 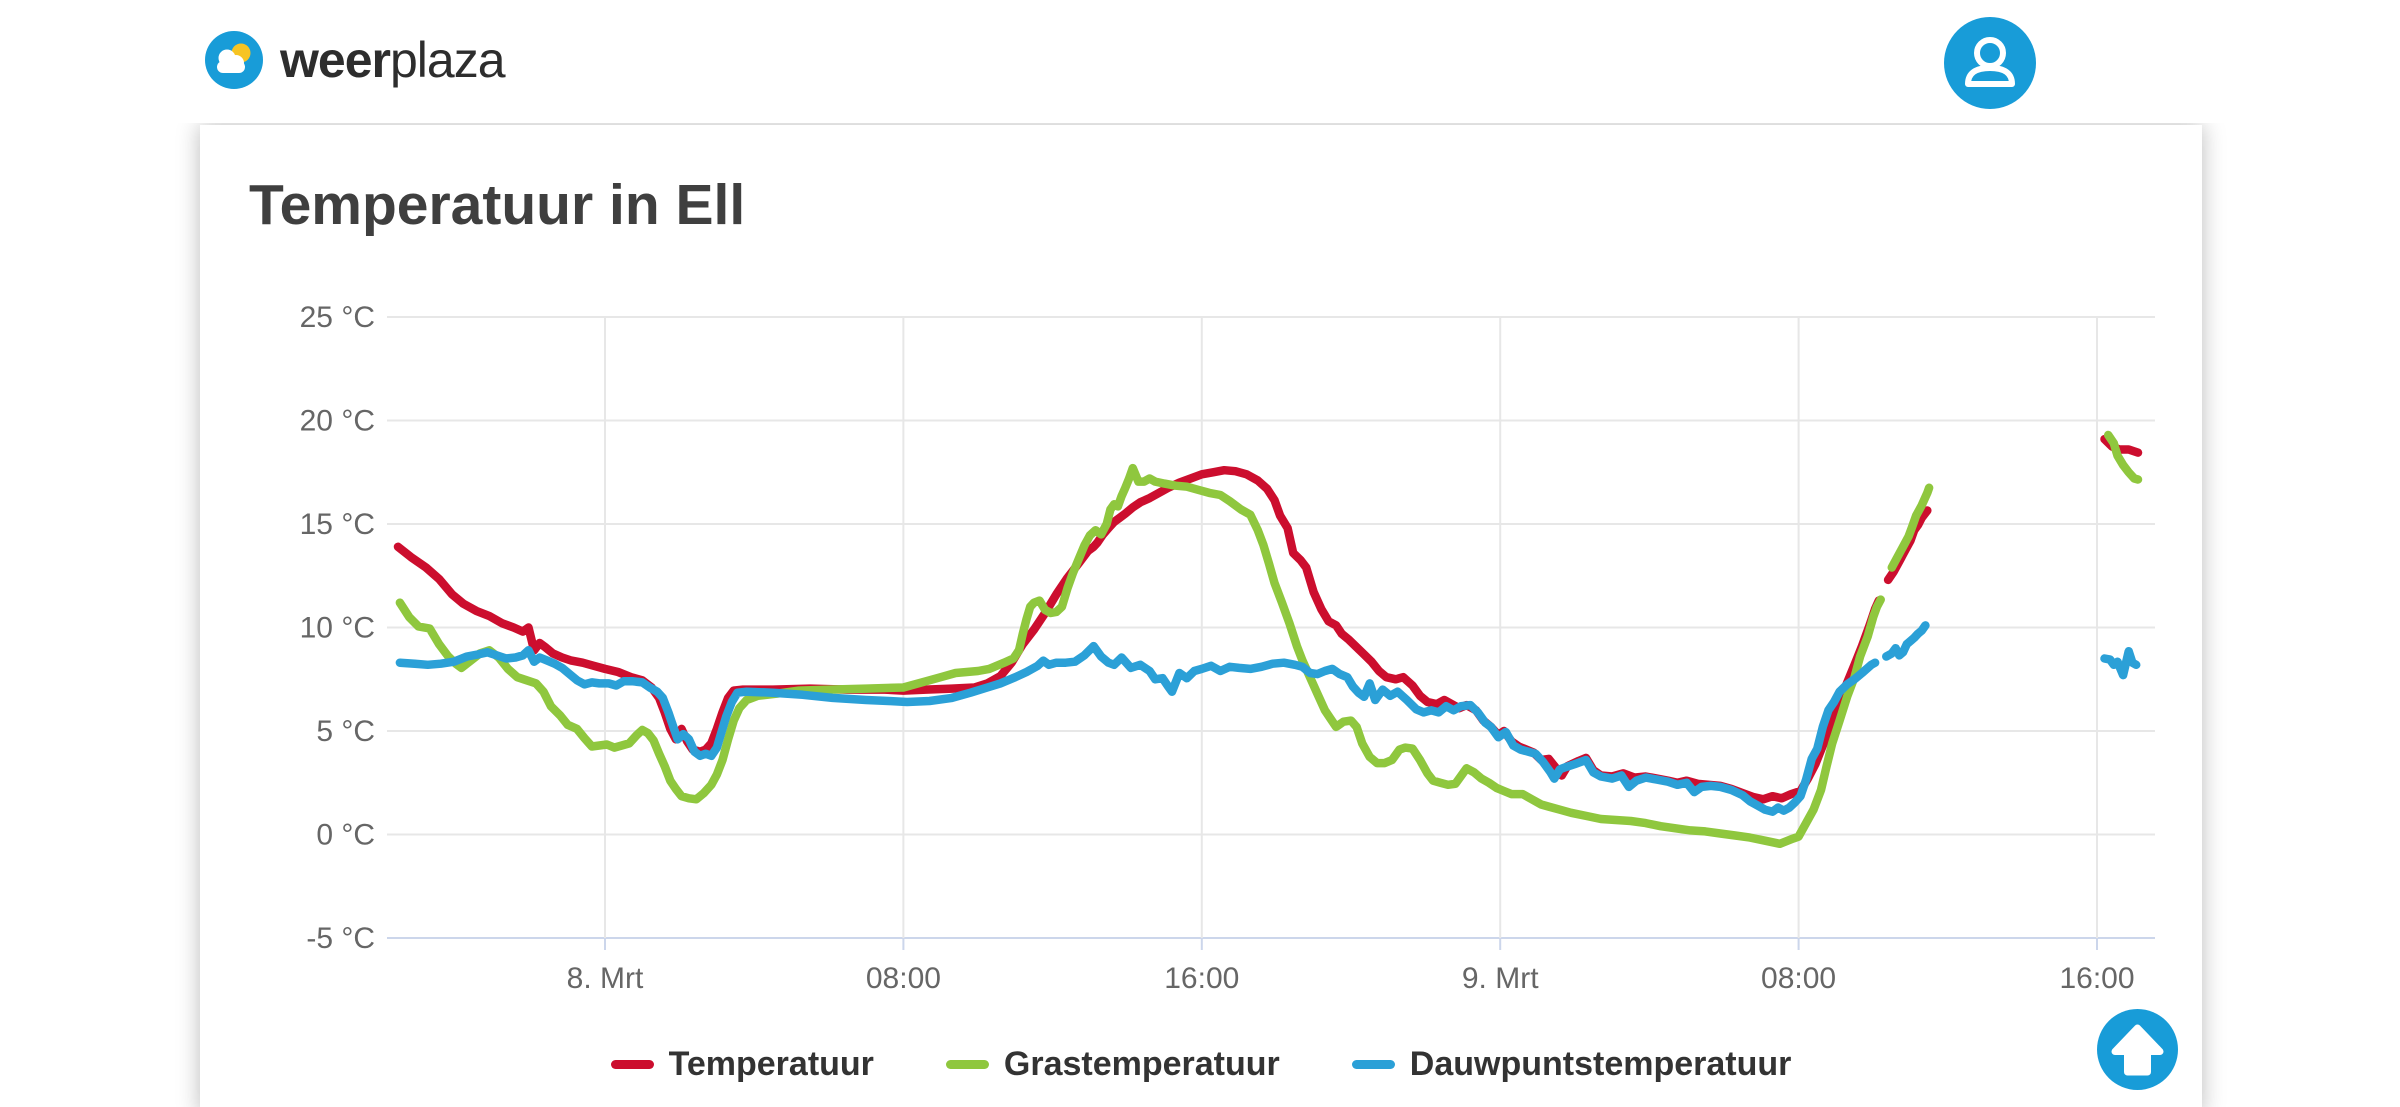 I want to click on legend-label: Temperatuur, so click(x=771, y=1063).